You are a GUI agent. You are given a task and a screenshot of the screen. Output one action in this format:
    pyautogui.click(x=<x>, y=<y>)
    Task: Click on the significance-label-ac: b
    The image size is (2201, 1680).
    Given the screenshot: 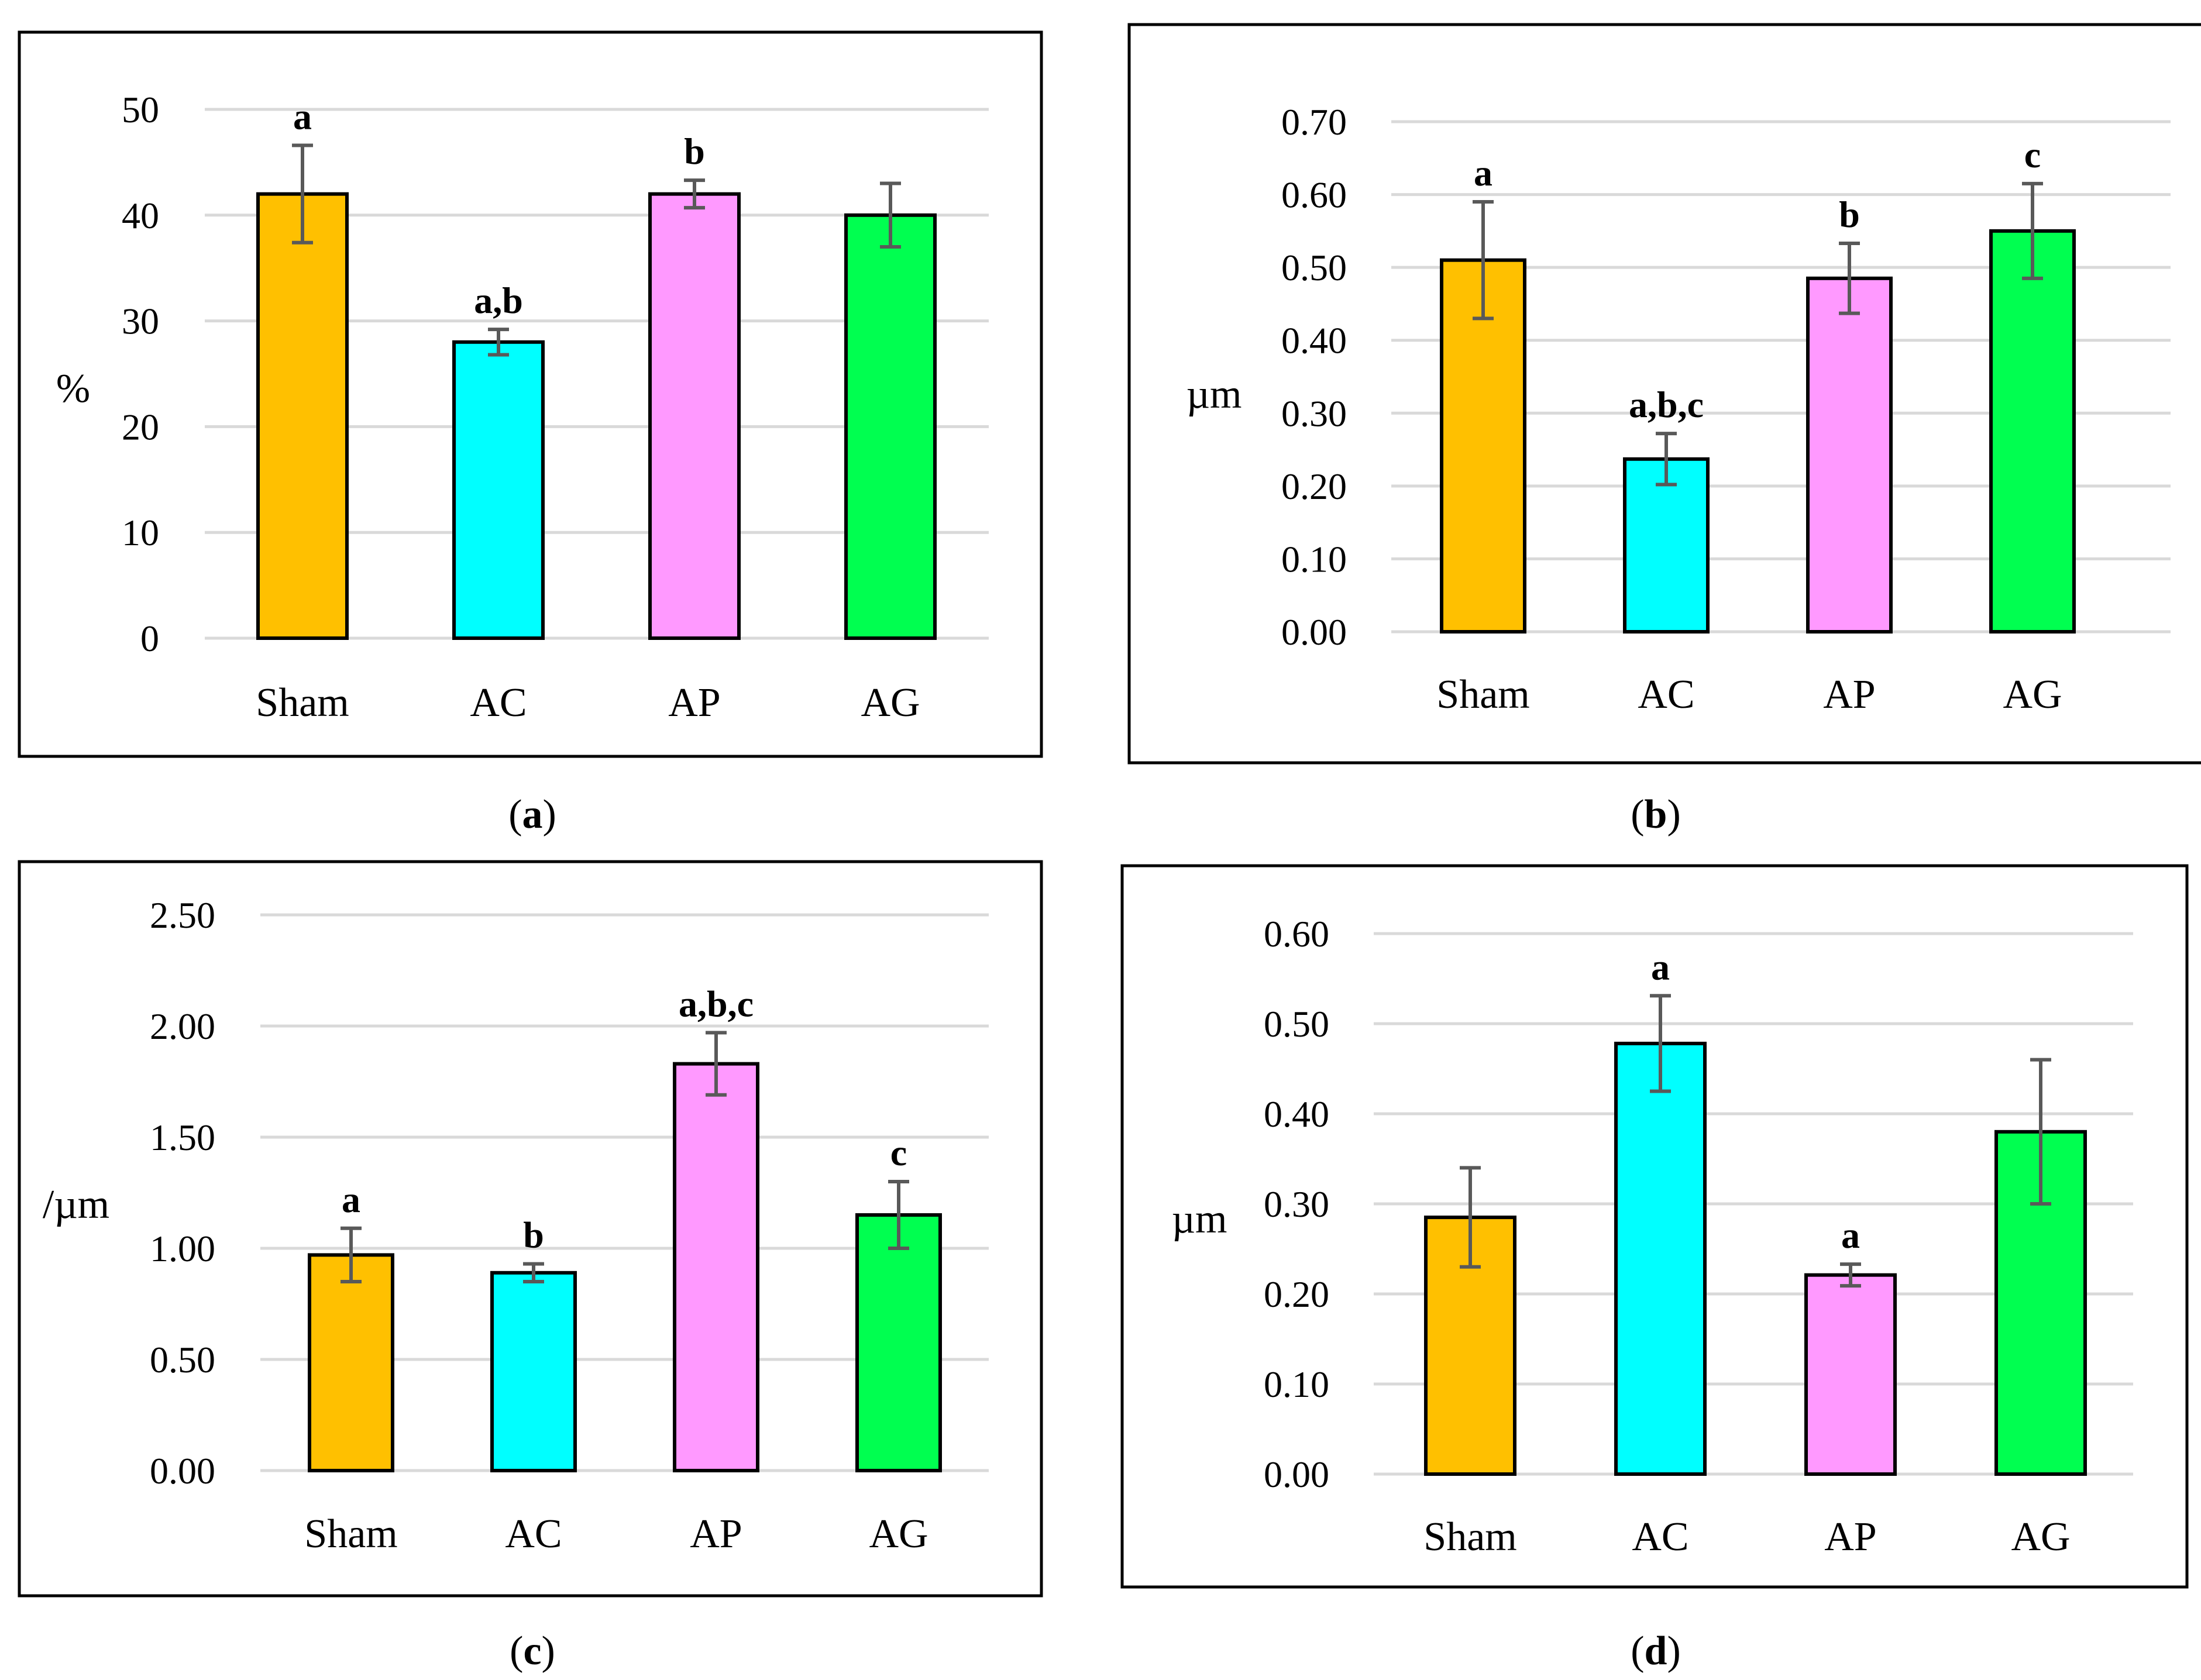 What is the action you would take?
    pyautogui.click(x=533, y=1235)
    